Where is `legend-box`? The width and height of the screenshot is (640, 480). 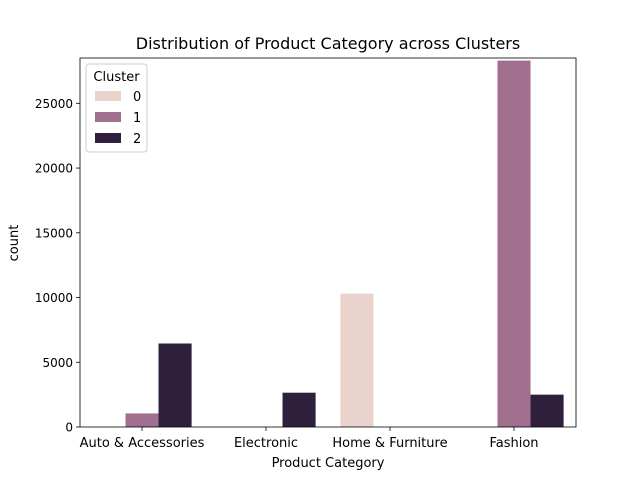 legend-box is located at coordinates (116, 108).